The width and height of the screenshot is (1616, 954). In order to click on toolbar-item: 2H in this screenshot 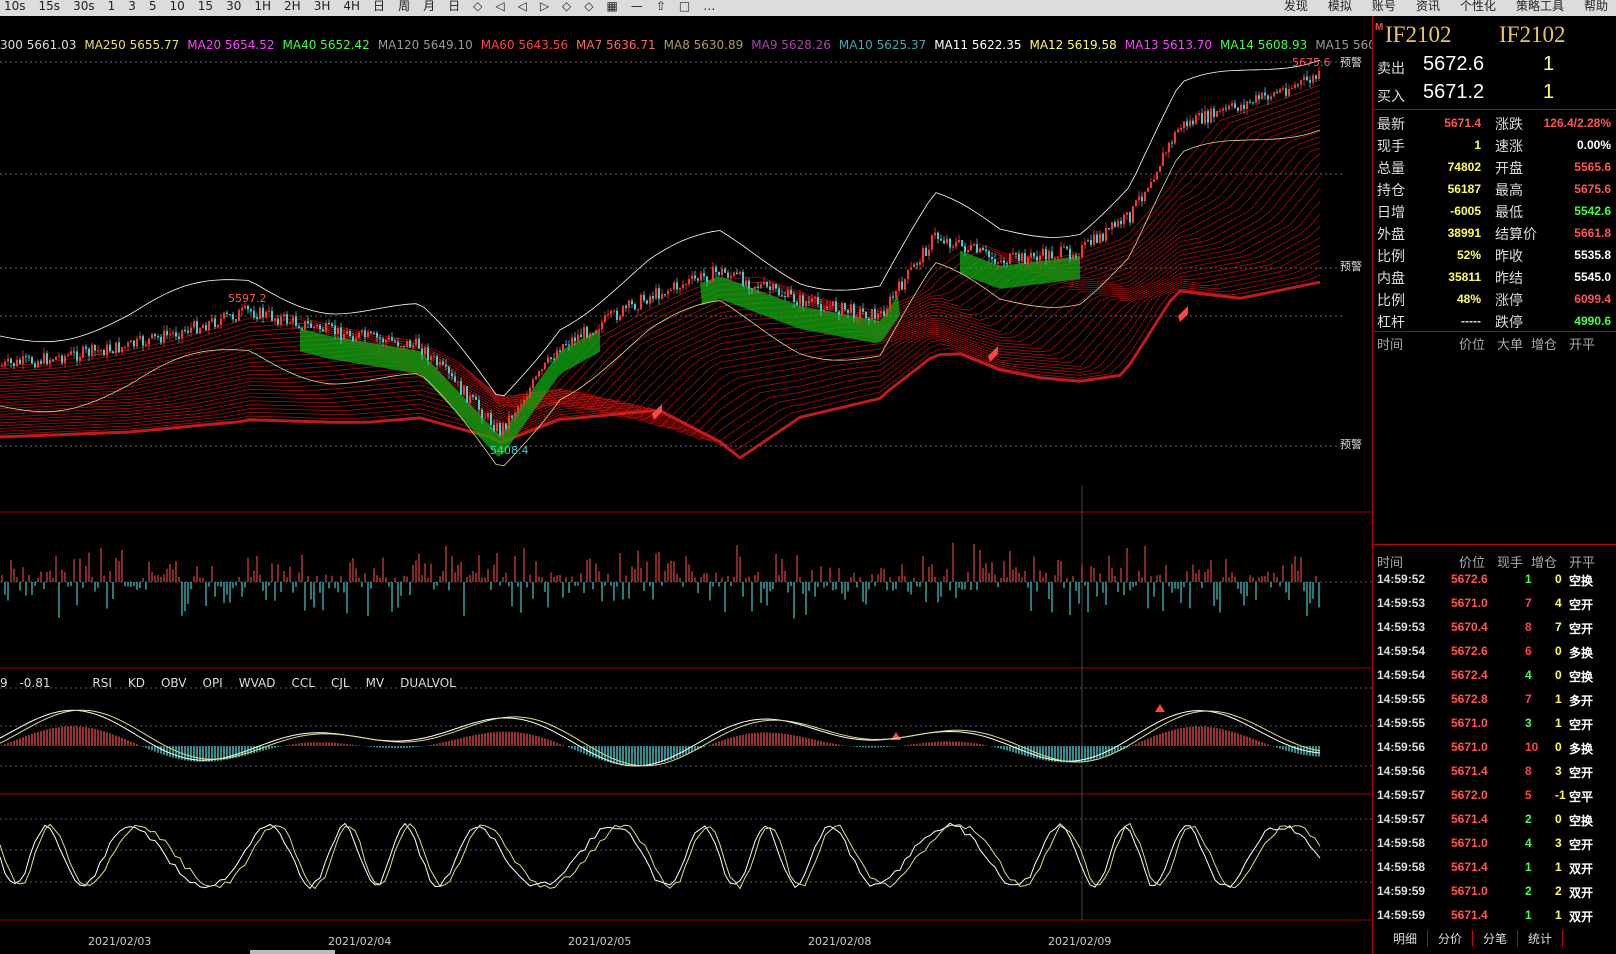, I will do `click(292, 6)`.